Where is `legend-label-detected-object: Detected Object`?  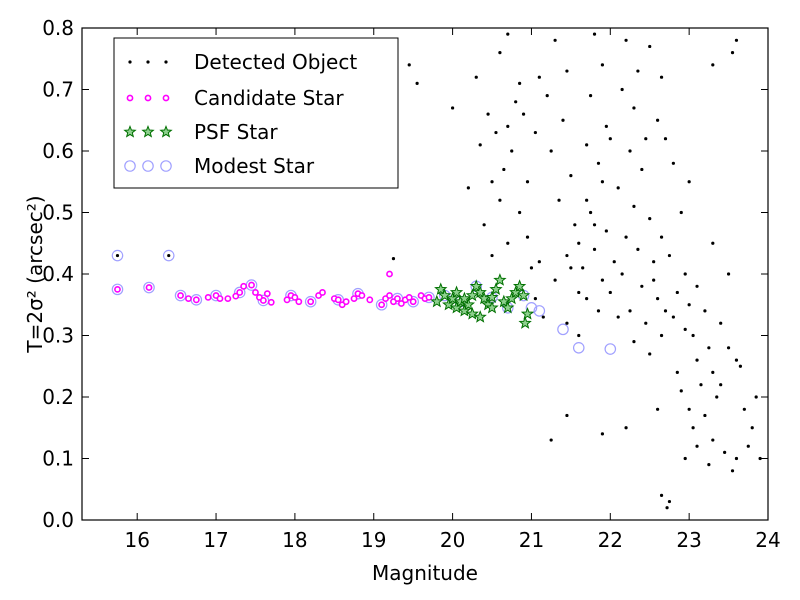
legend-label-detected-object: Detected Object is located at coordinates (275, 62).